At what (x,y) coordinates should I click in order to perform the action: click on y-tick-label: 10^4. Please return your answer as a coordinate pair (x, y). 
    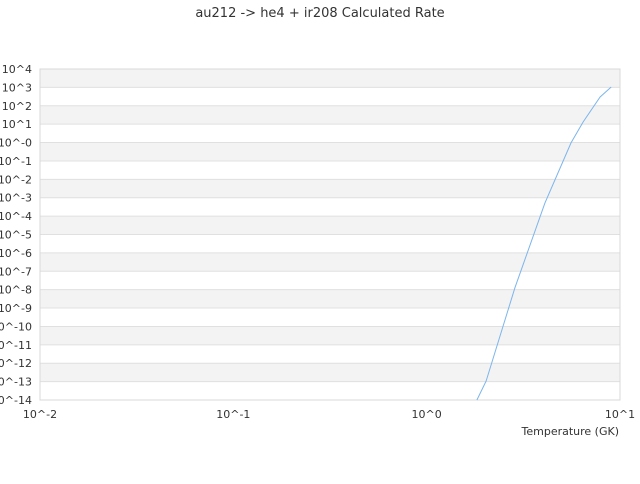
    Looking at the image, I should click on (17, 69).